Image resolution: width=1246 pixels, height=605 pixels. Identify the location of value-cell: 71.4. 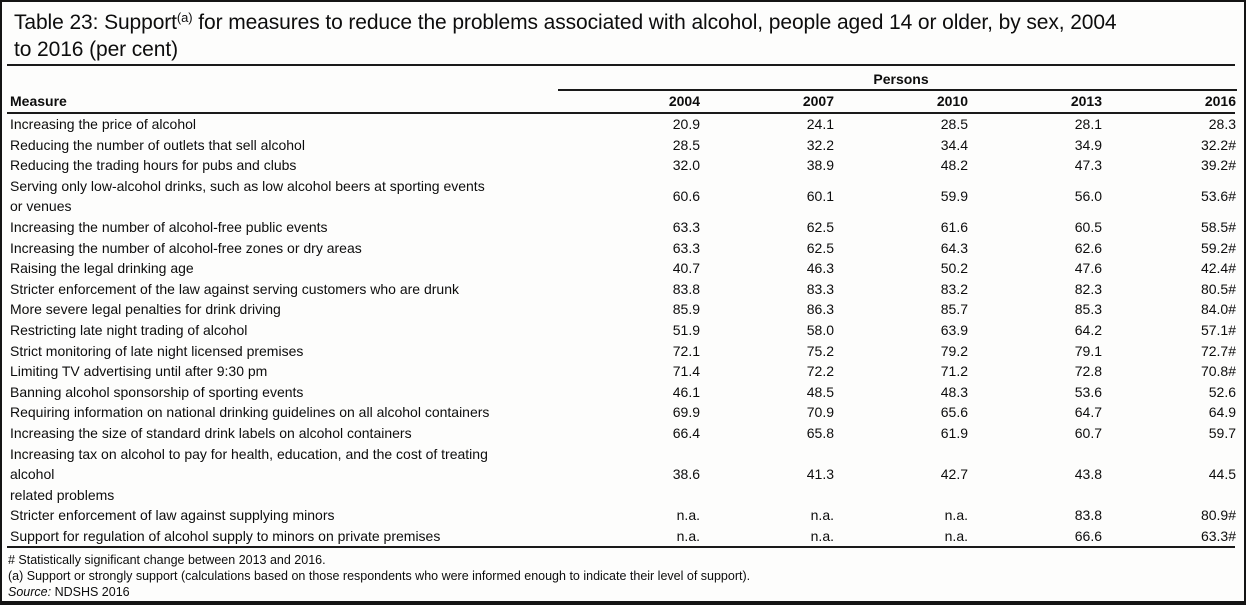
(686, 371).